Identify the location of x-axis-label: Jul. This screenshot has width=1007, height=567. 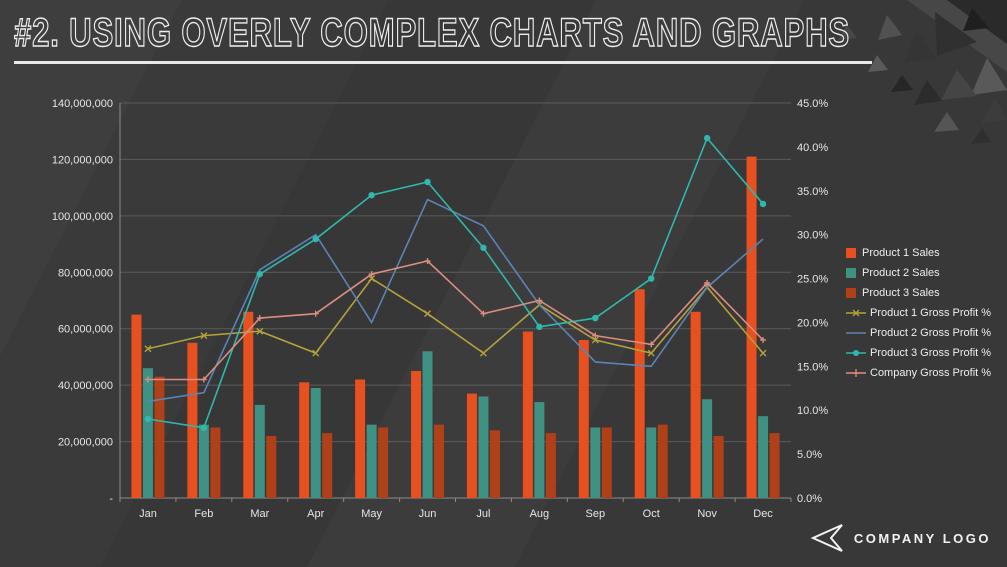
(483, 514).